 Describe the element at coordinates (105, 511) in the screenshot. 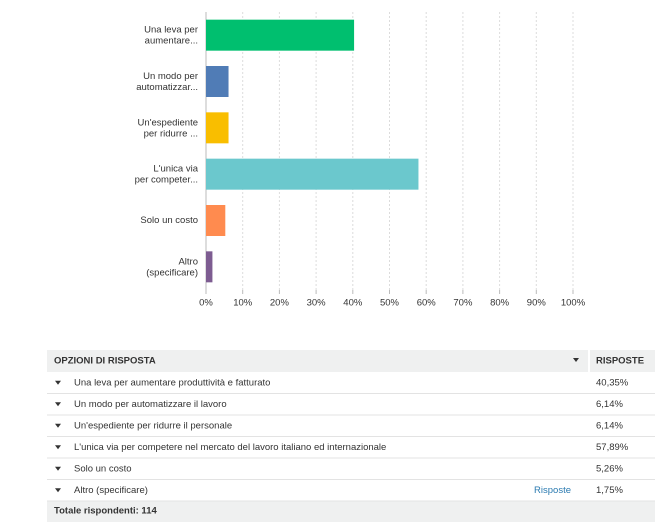

I see `table-footer: Totale rispondenti: 114` at that location.